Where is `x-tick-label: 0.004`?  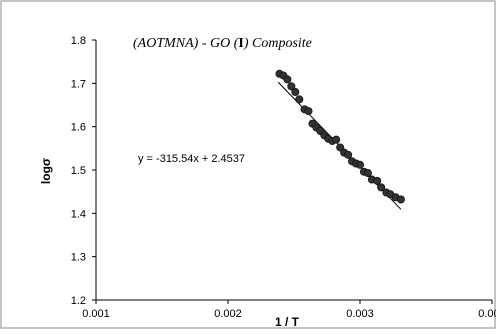
x-tick-label: 0.004 is located at coordinates (487, 314).